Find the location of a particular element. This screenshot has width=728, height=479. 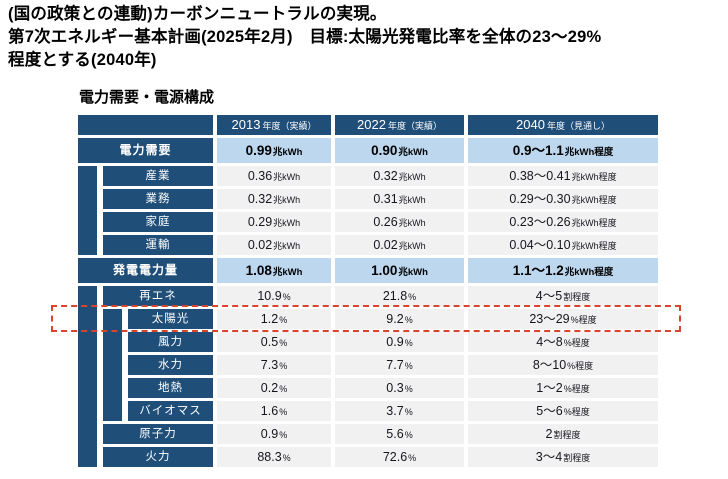

row-label-cell: 風力 is located at coordinates (145, 343).